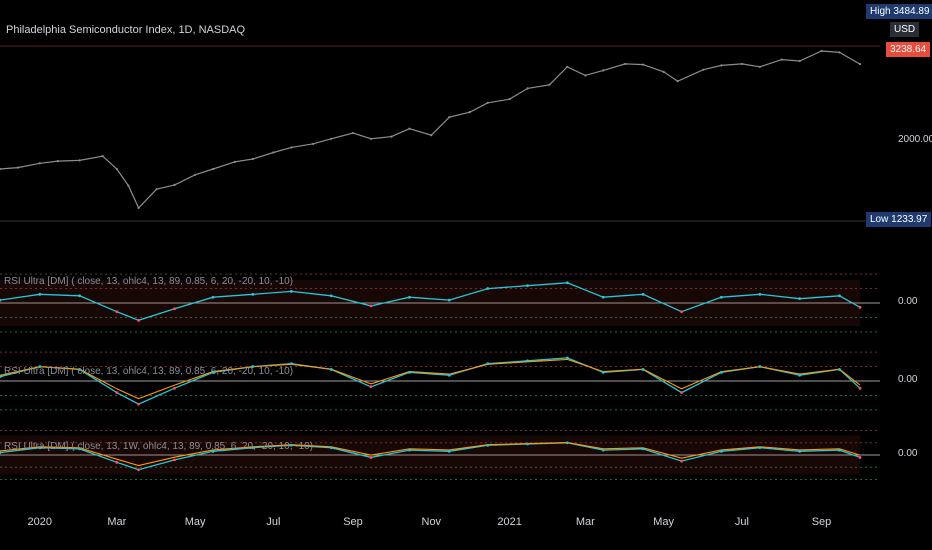 Image resolution: width=932 pixels, height=550 pixels. What do you see at coordinates (908, 453) in the screenshot?
I see `indicator-3-zero: 0.00` at bounding box center [908, 453].